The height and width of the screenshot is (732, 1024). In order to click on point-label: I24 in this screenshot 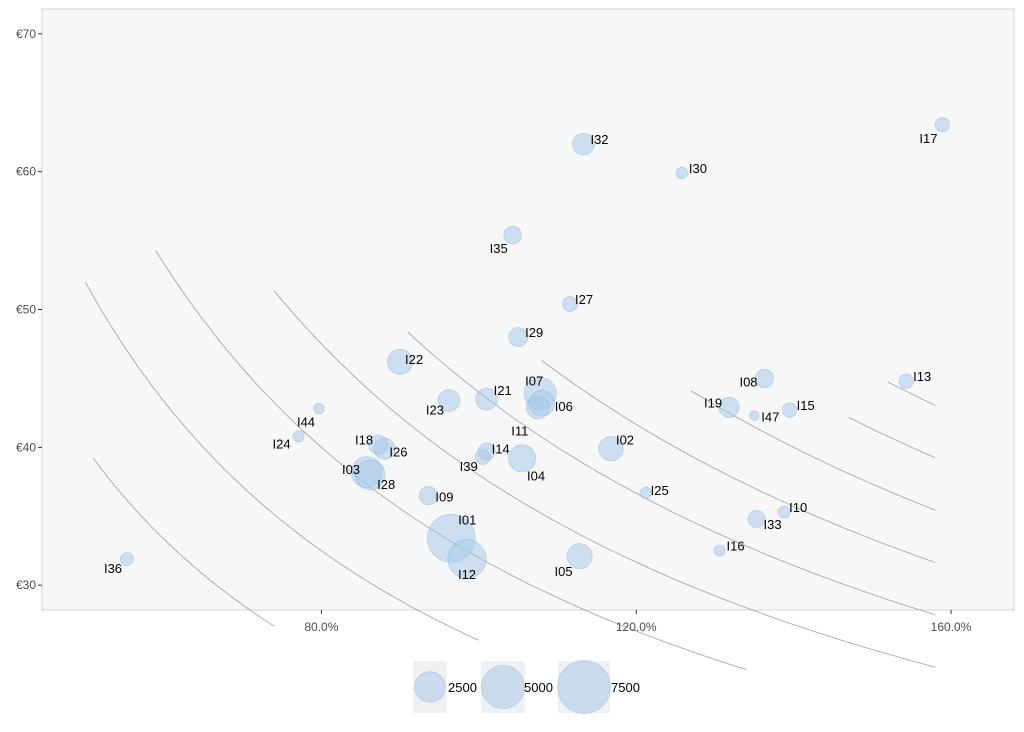, I will do `click(282, 443)`.